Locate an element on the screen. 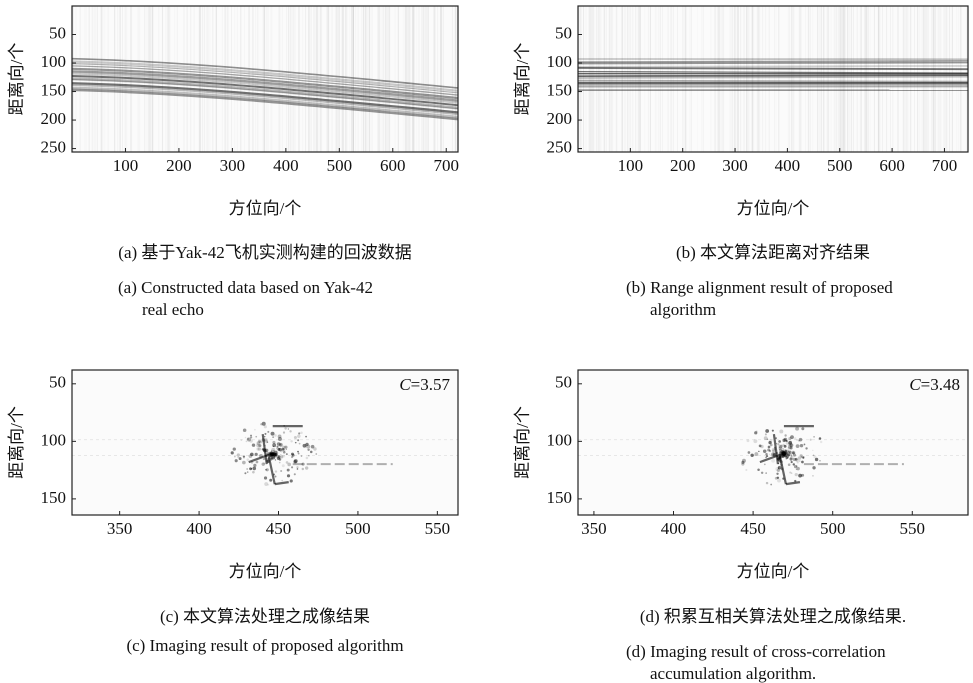 This screenshot has width=973, height=683. y-tick-label: 200 is located at coordinates (560, 118).